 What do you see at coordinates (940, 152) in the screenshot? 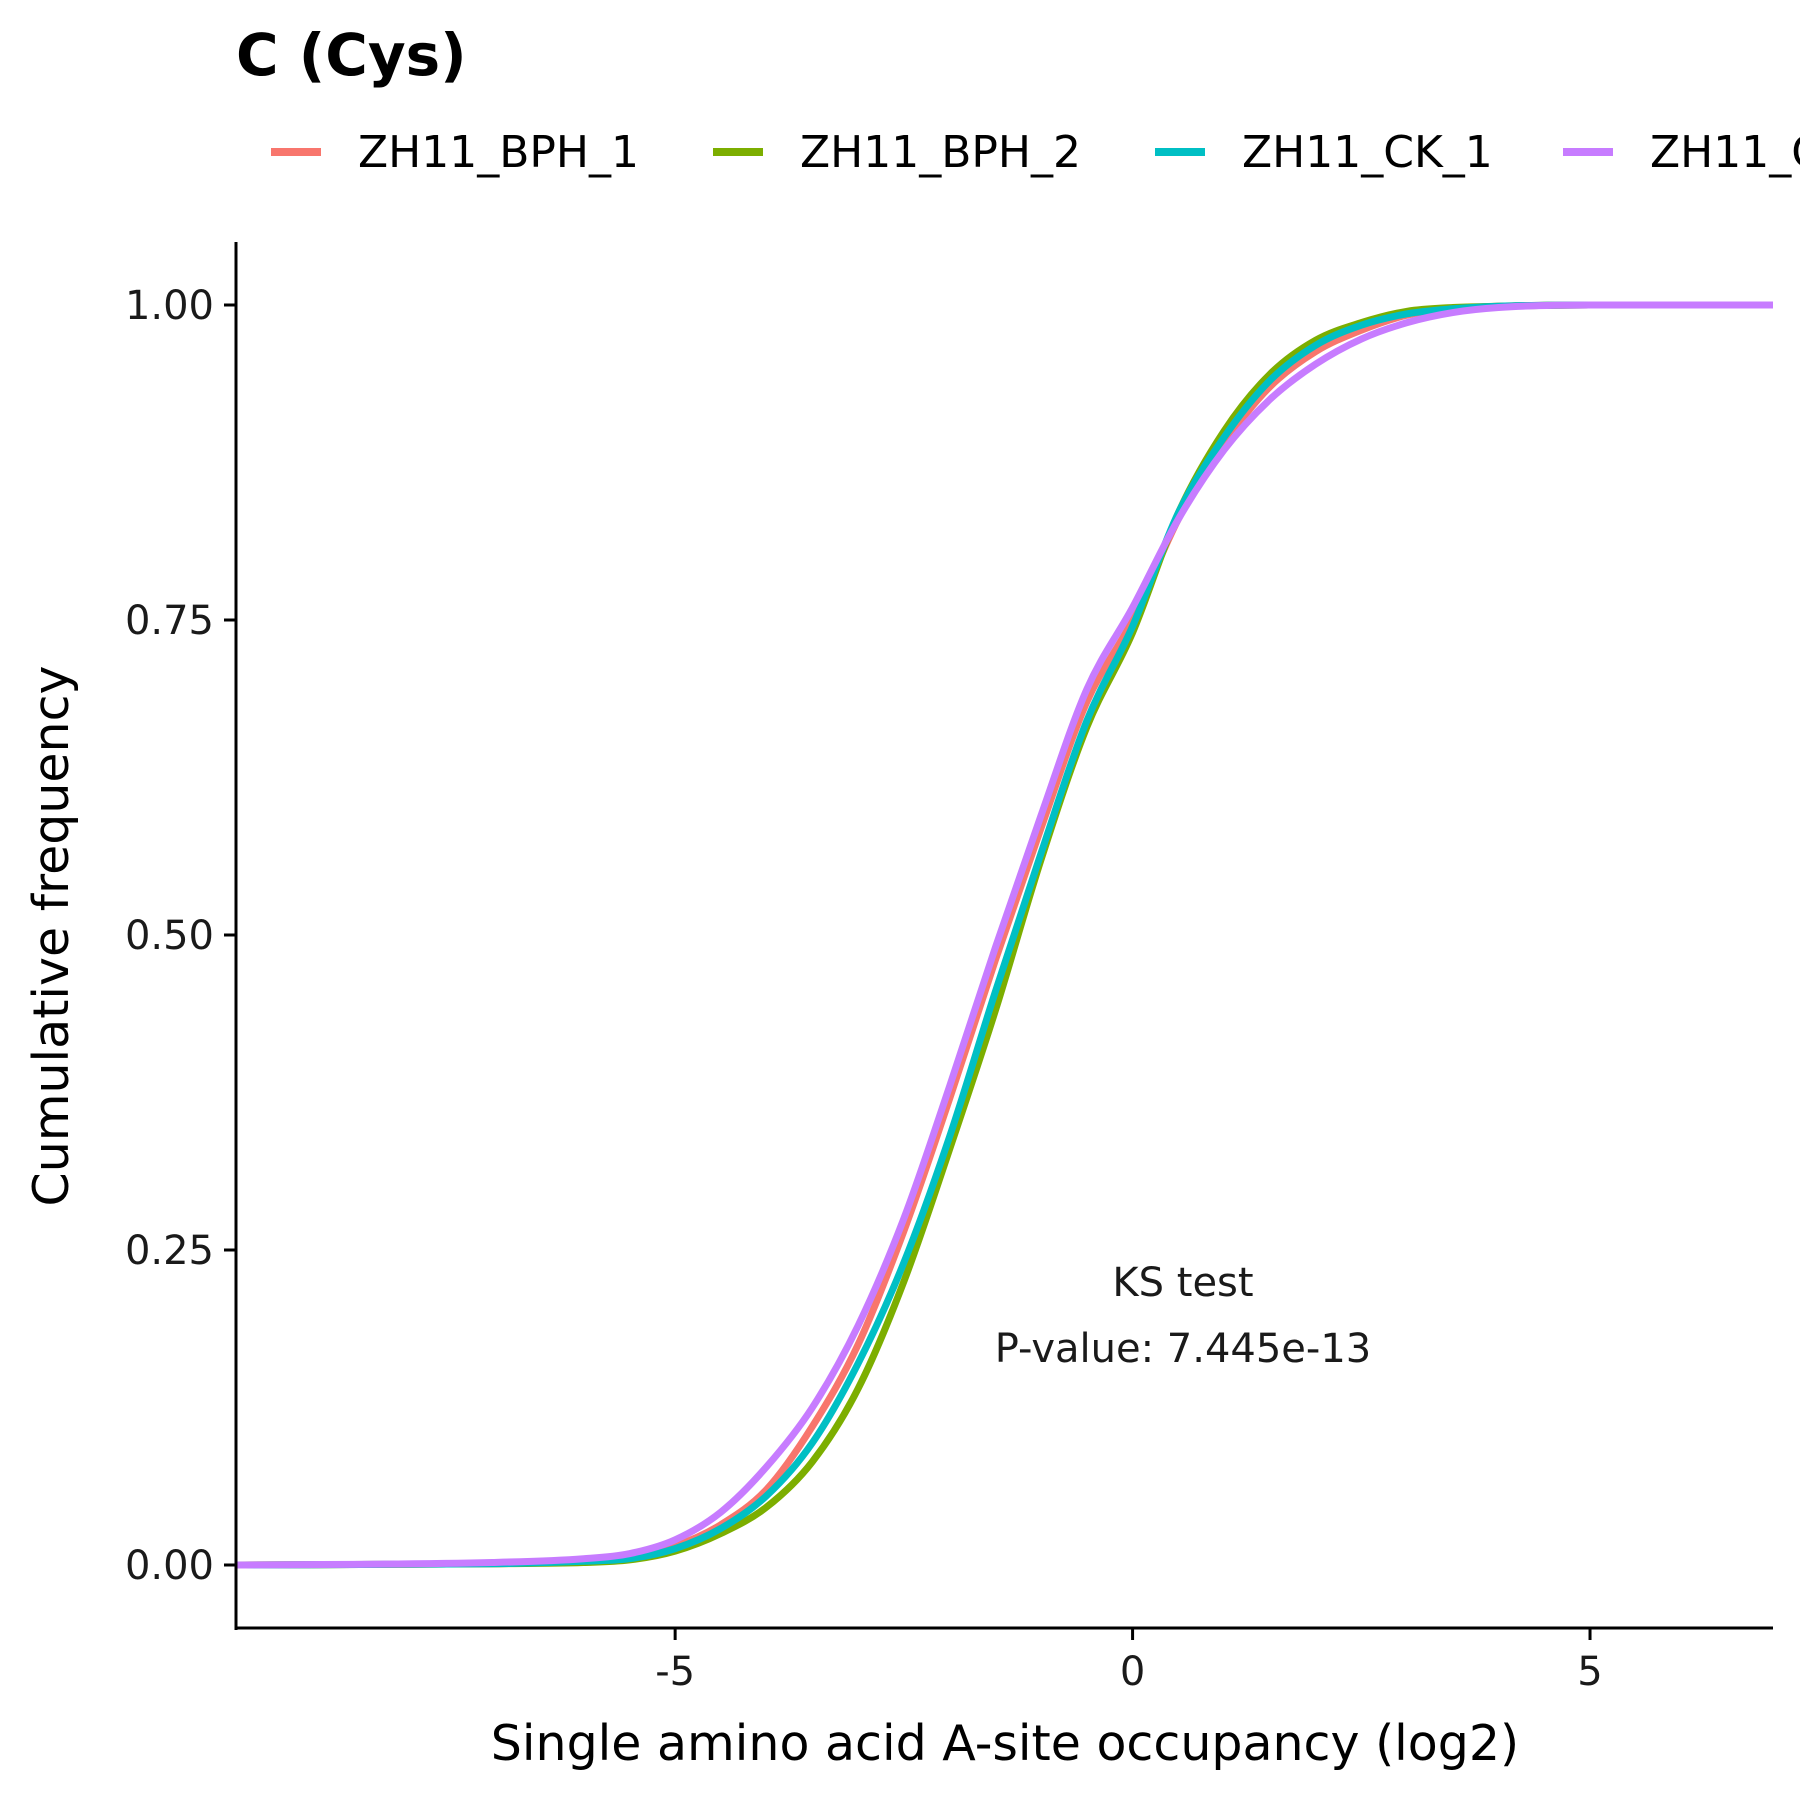
I see `legend-label: ZH11_BPH_2` at bounding box center [940, 152].